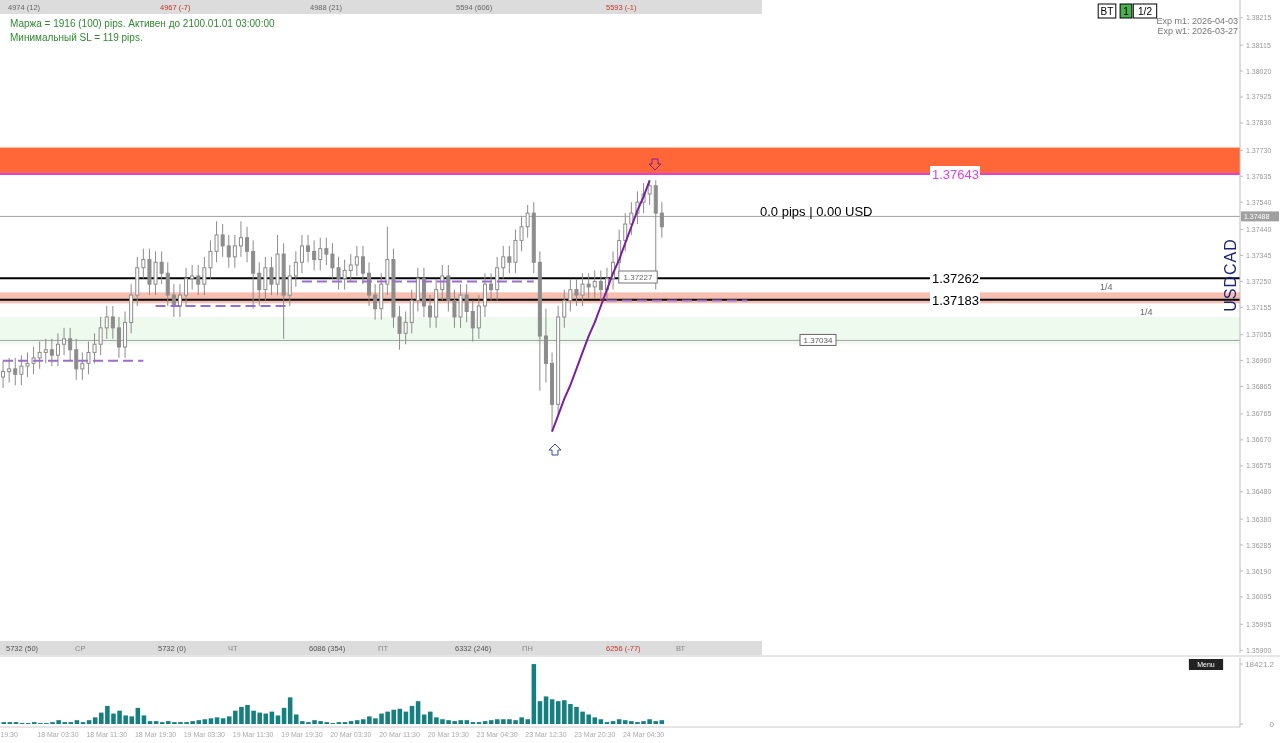  Describe the element at coordinates (955, 279) in the screenshot. I see `ref-line-label: 1.37262` at that location.